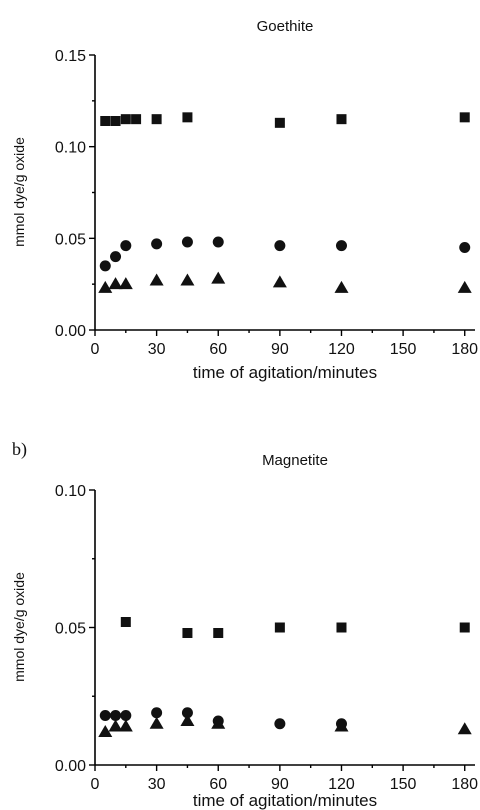  Describe the element at coordinates (295, 460) in the screenshot. I see `chart-title: Magnetite` at that location.